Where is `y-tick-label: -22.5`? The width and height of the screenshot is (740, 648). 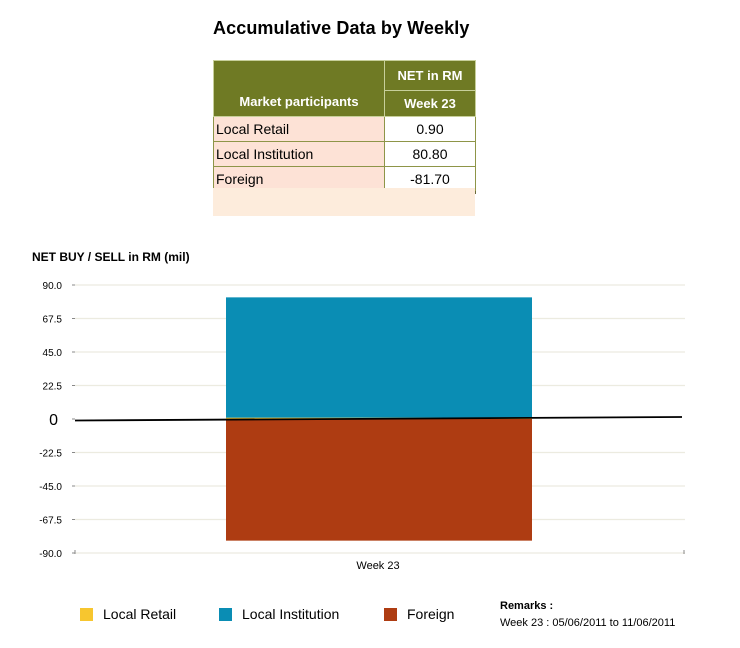
y-tick-label: -22.5 is located at coordinates (50, 454).